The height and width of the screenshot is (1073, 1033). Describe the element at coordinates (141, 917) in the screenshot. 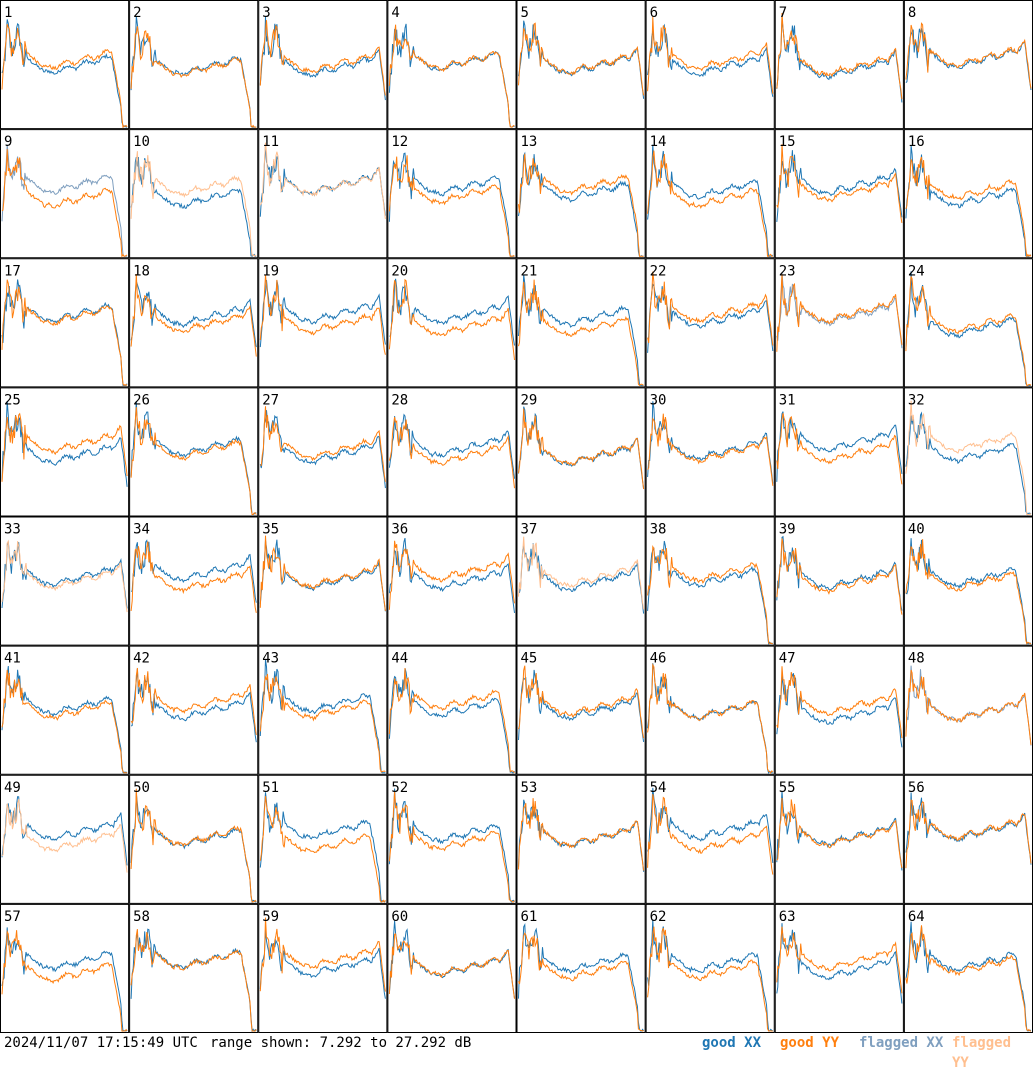

I see `panel-label: 58` at that location.